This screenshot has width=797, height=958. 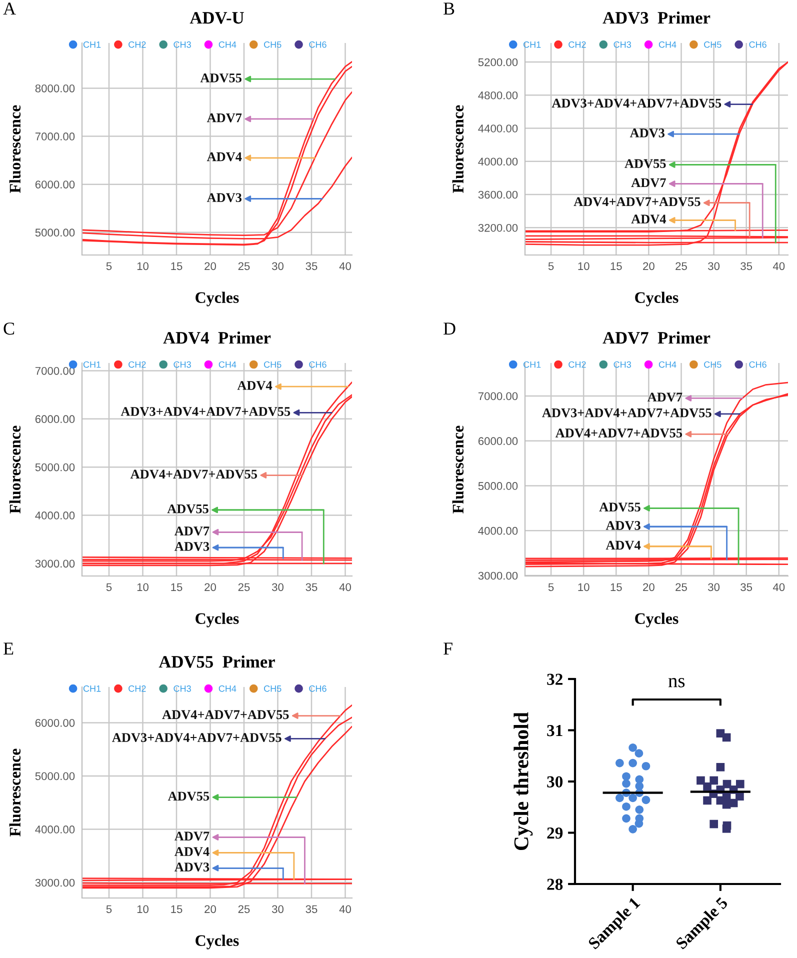 I want to click on text: D, so click(x=450, y=328).